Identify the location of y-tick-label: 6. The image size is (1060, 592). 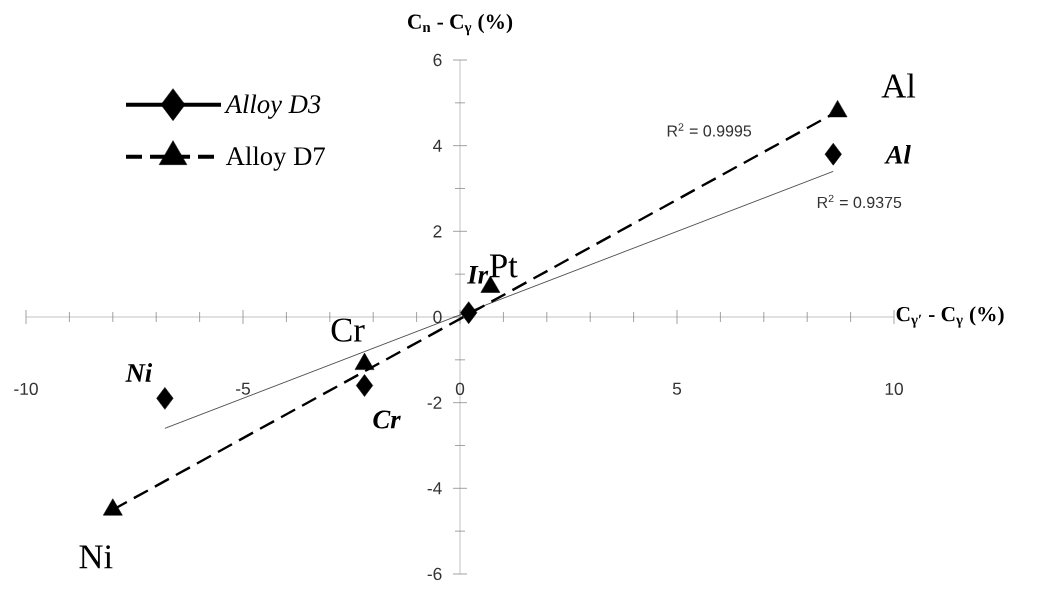
(437, 60).